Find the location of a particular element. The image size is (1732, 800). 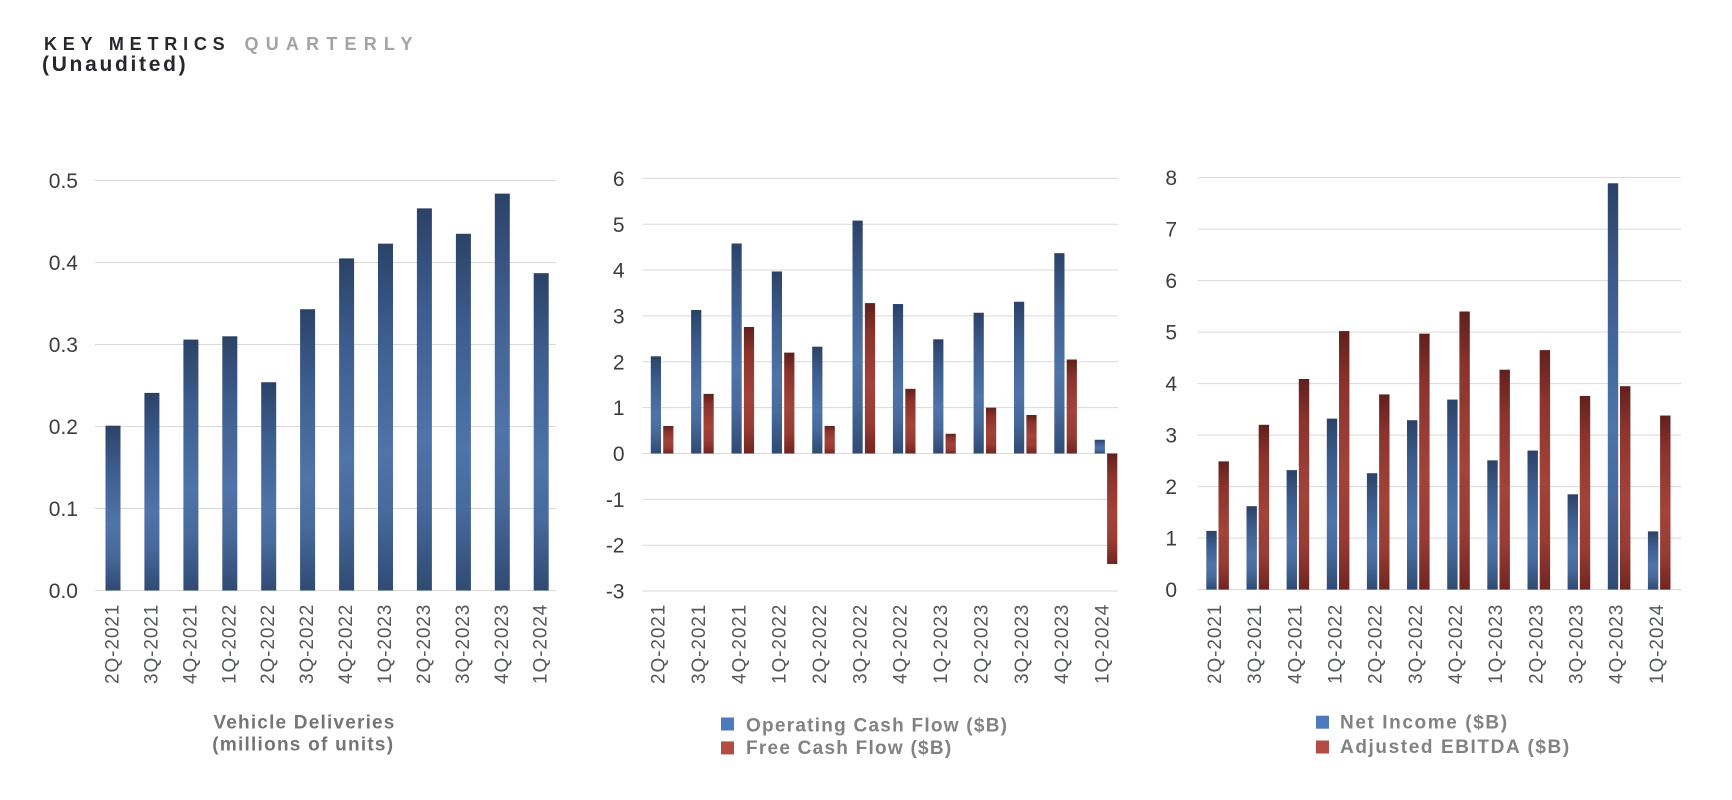

svg-text: 0.3 is located at coordinates (63, 345).